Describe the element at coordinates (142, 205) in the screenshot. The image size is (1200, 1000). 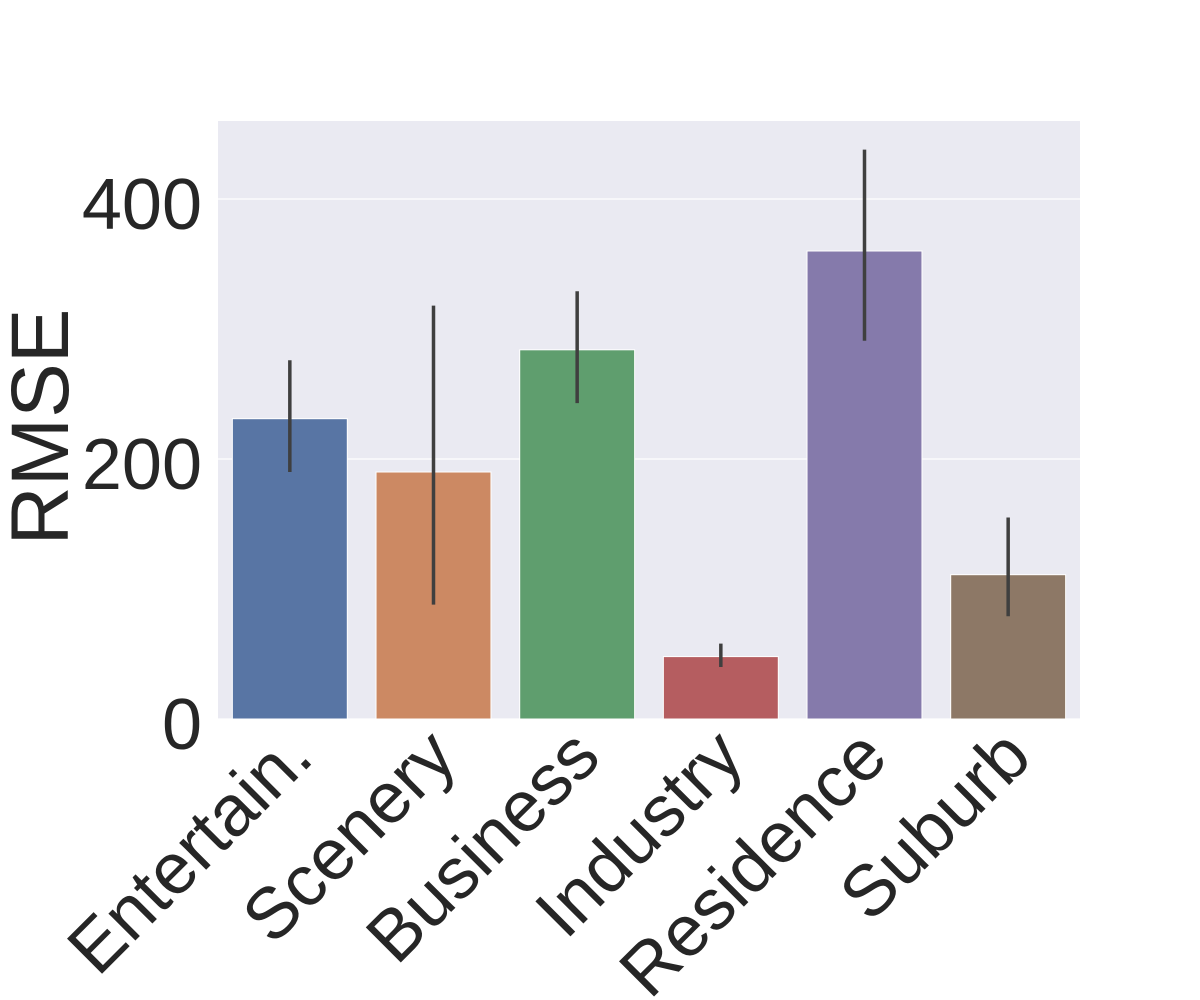
I see `y-tick-label: 400` at that location.